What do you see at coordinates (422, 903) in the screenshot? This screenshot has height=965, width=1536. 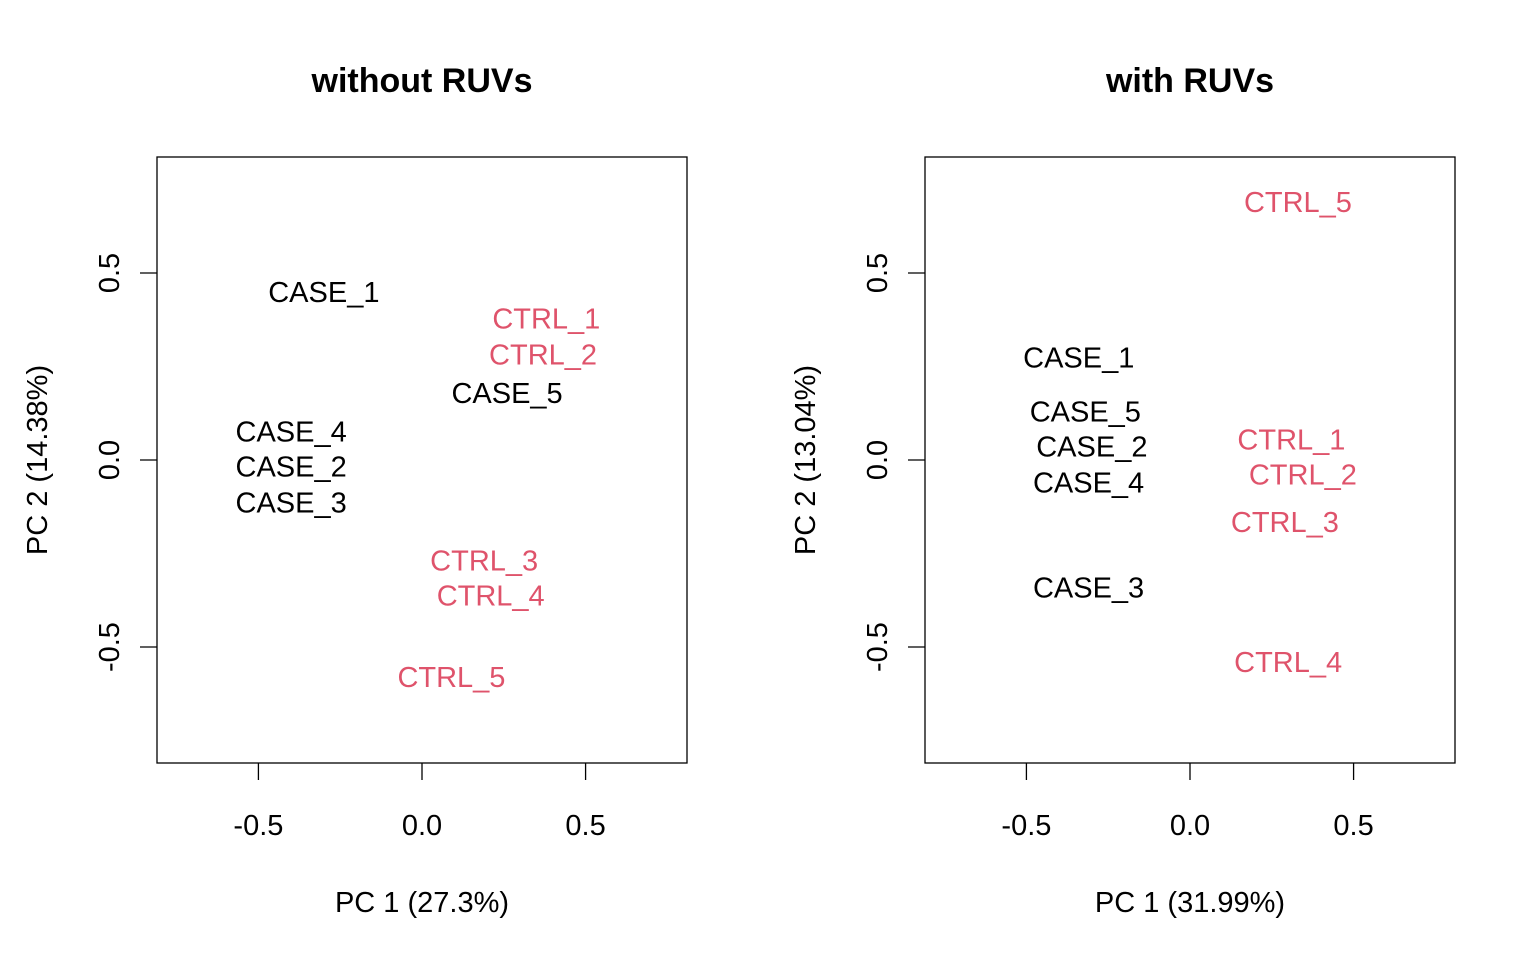 I see `x-axis-label: PC 1 (27.3%)` at bounding box center [422, 903].